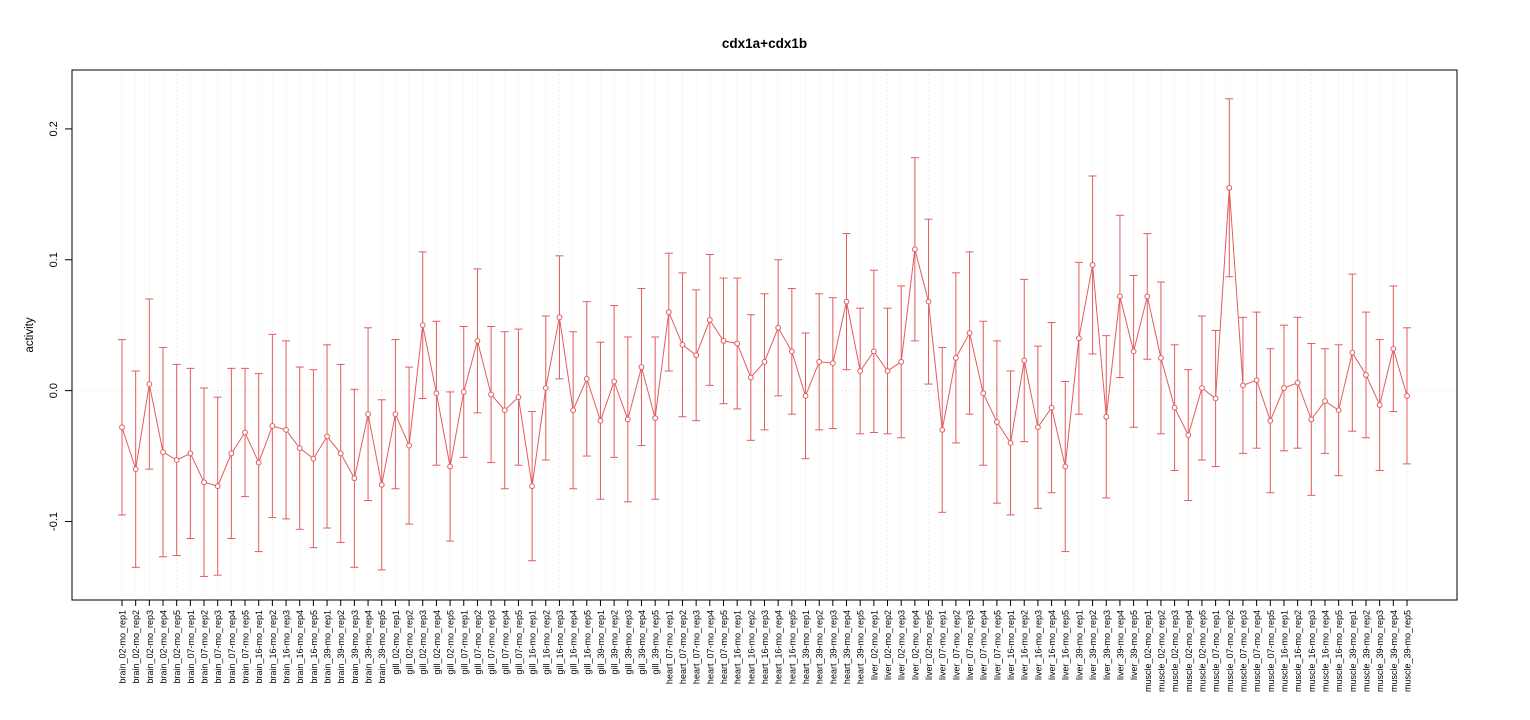 This screenshot has width=1530, height=720. What do you see at coordinates (861, 647) in the screenshot?
I see `x-tick-label: heart_39-mo_rep5` at bounding box center [861, 647].